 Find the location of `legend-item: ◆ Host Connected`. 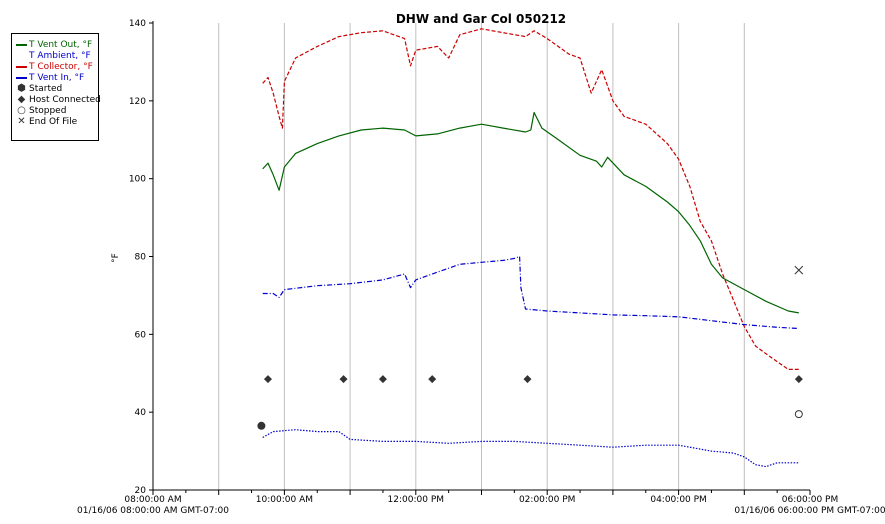

legend-item: ◆ Host Connected is located at coordinates (58, 99).